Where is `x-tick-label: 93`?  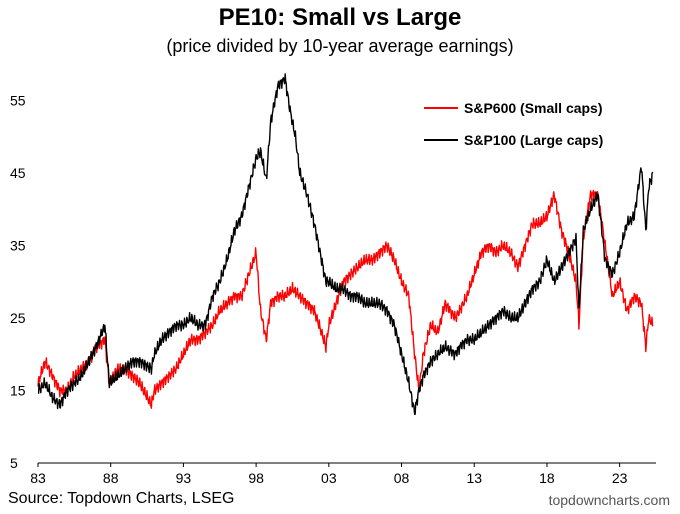 x-tick-label: 93 is located at coordinates (184, 478).